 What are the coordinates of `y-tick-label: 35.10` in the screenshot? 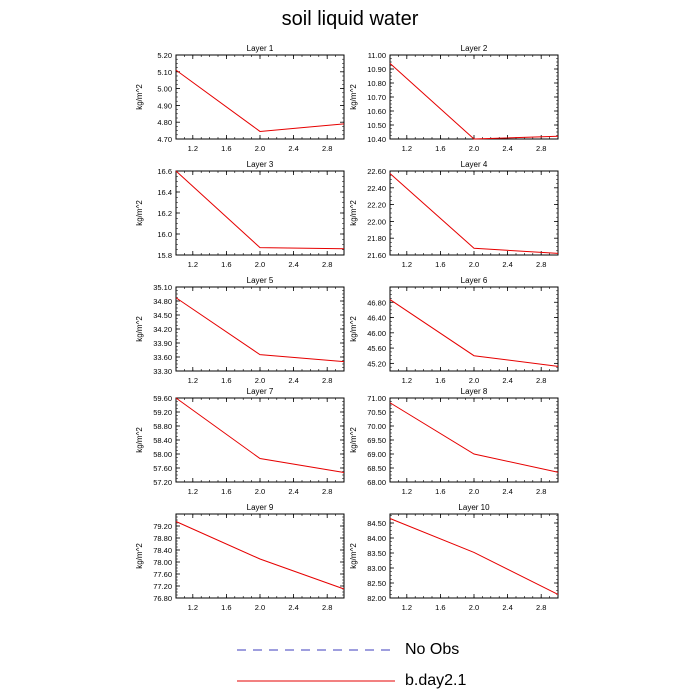 It's located at (162, 287).